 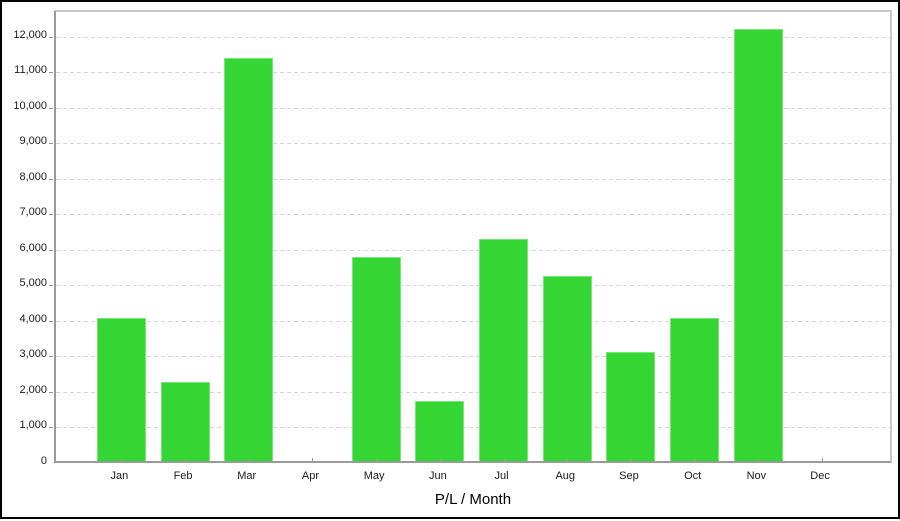 What do you see at coordinates (565, 476) in the screenshot?
I see `x-tick-label-aug: Aug` at bounding box center [565, 476].